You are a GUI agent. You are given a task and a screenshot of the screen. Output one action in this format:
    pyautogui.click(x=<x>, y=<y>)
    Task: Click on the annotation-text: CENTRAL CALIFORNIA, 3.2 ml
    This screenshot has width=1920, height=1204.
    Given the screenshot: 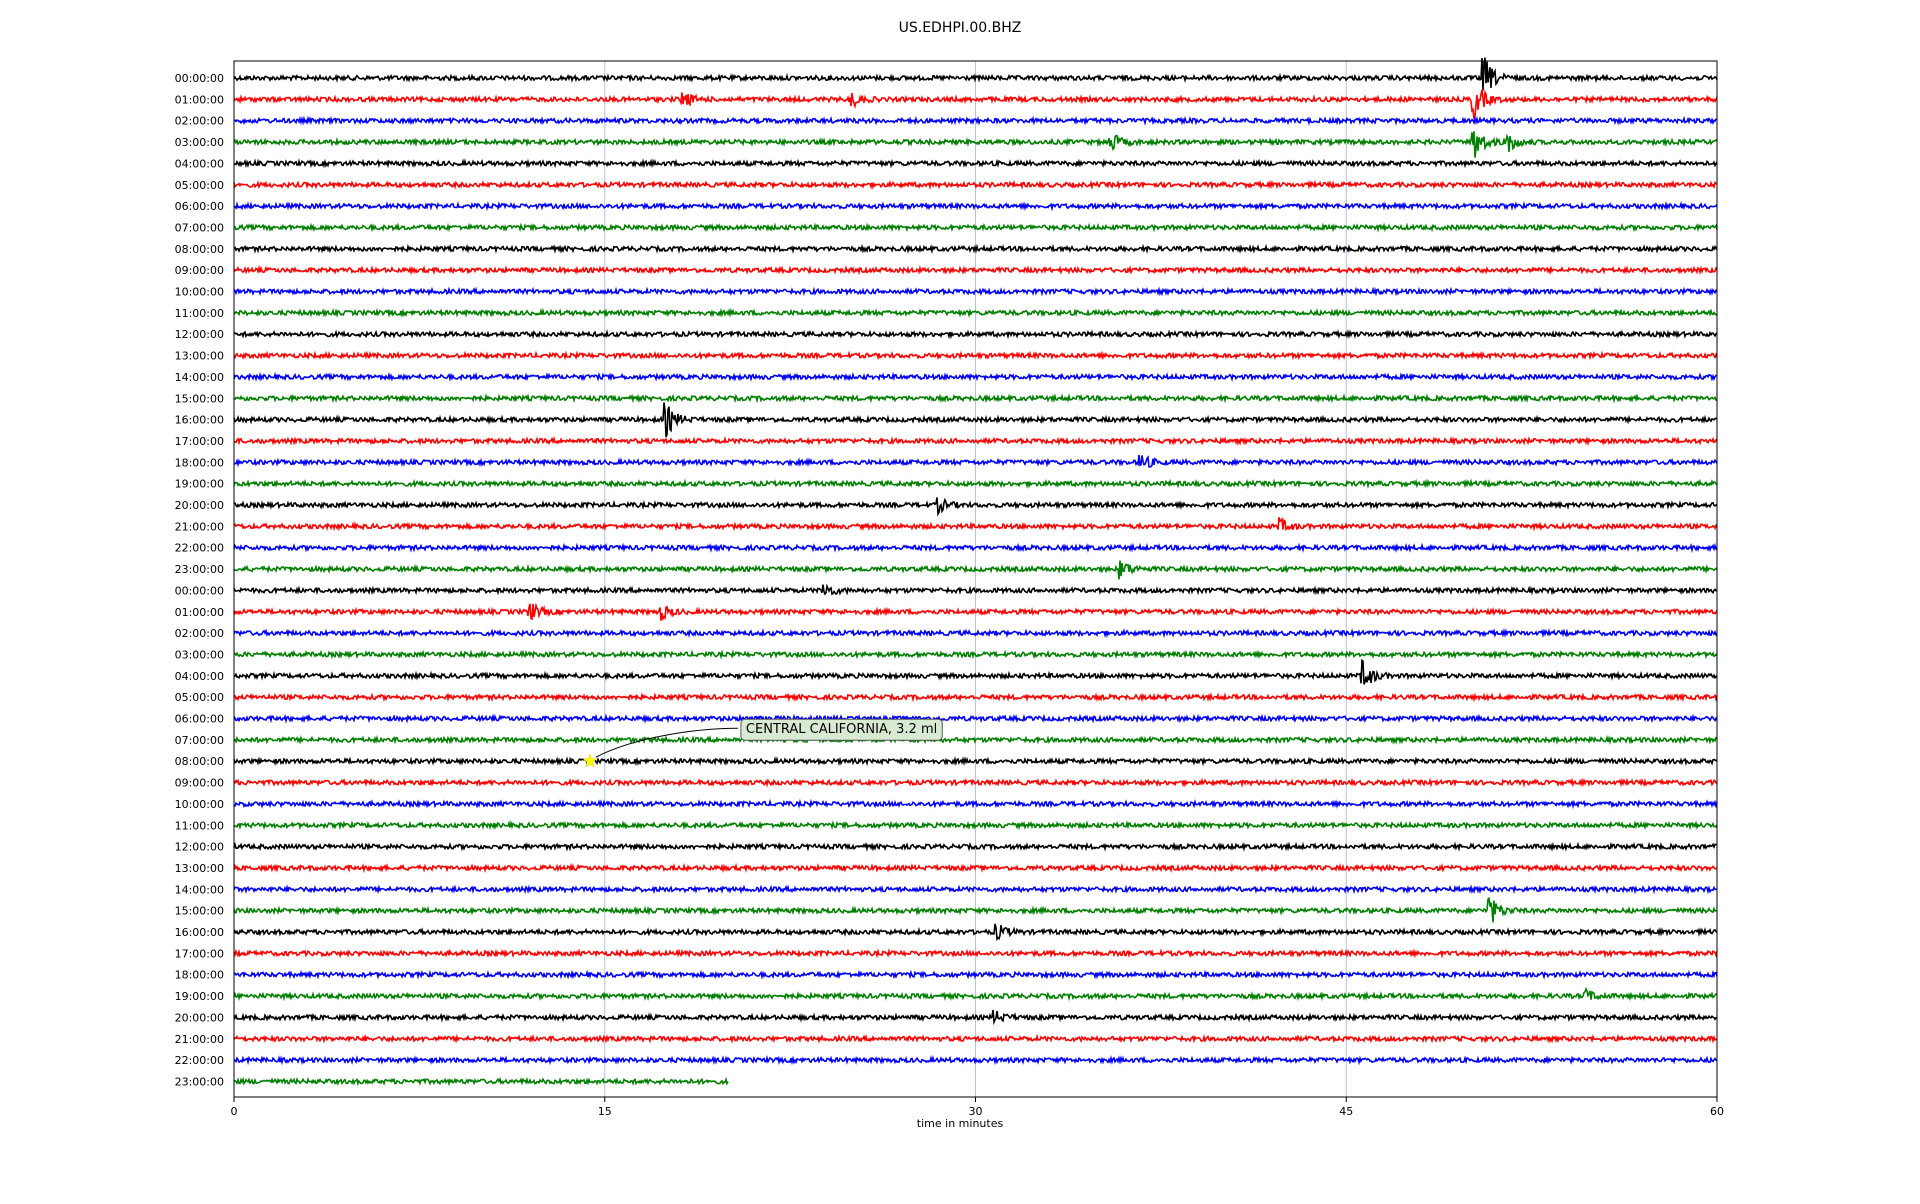 What is the action you would take?
    pyautogui.click(x=841, y=729)
    